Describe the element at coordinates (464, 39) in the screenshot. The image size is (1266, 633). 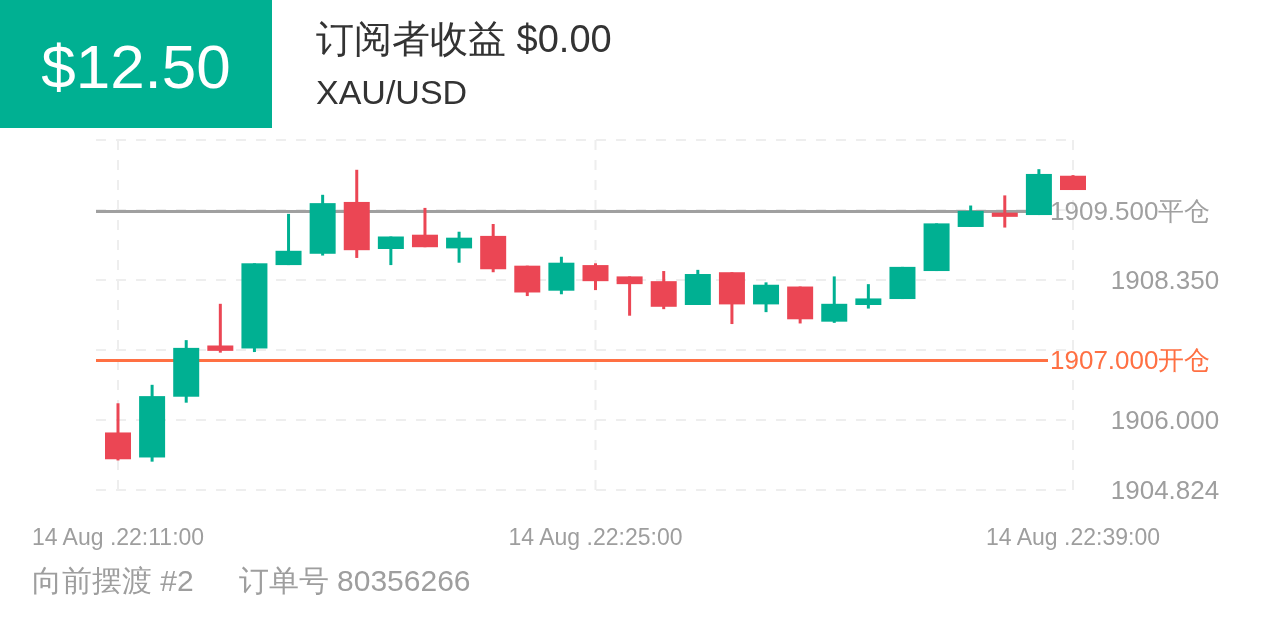
I see `chart-title: 订阅者收益 $0.00` at that location.